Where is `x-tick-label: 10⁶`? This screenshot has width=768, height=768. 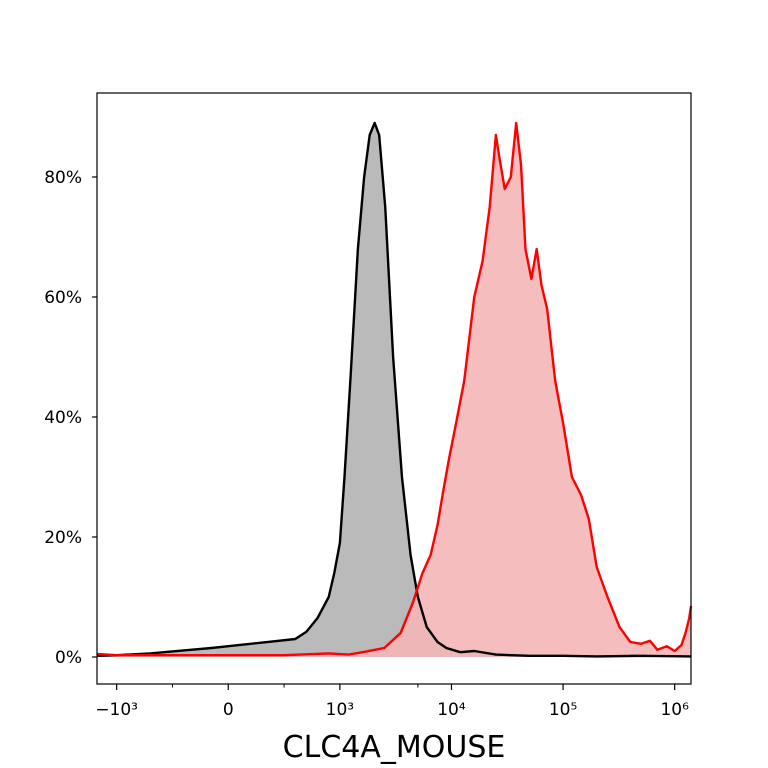
x-tick-label: 10⁶ is located at coordinates (674, 710).